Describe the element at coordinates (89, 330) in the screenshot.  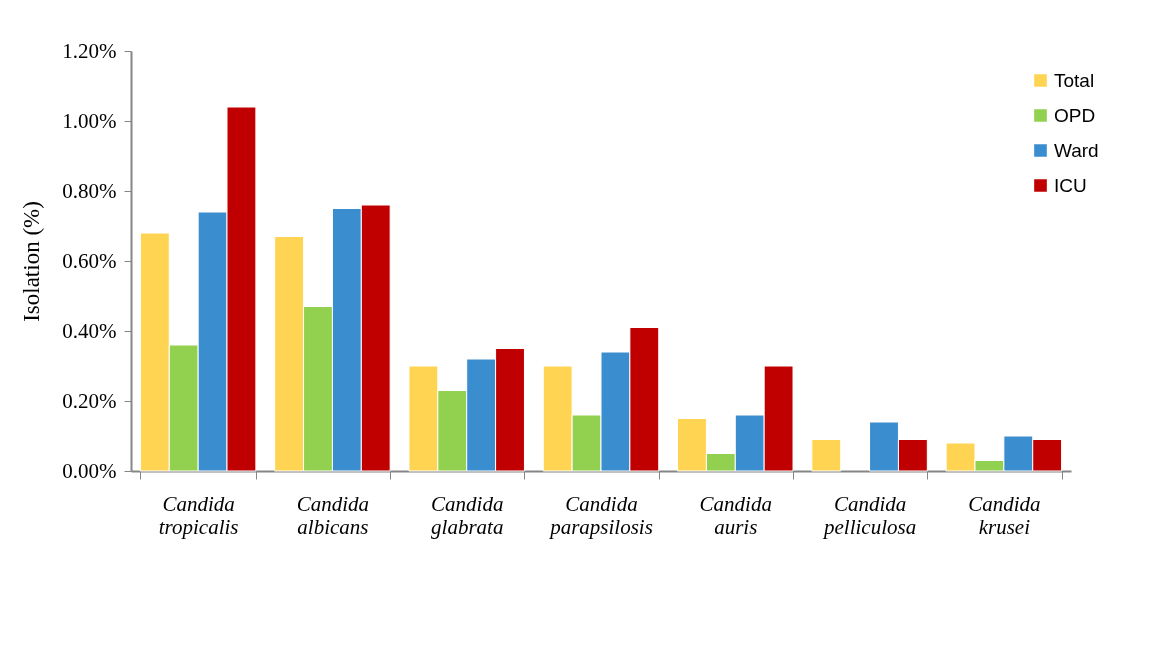
I see `y-tick-label: 0.40%` at that location.